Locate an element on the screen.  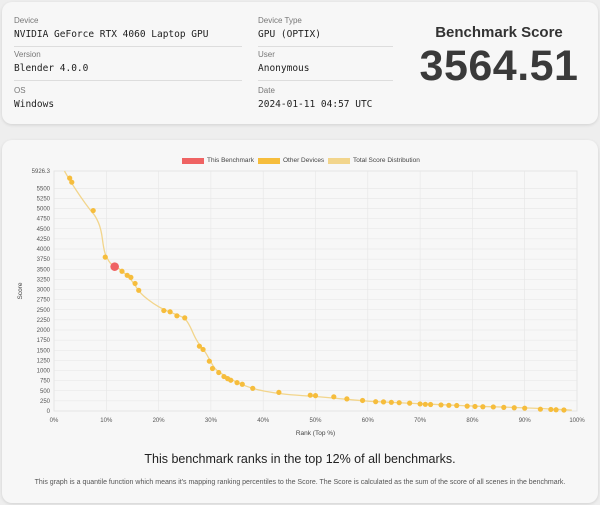
os-label: OS is located at coordinates (20, 90).